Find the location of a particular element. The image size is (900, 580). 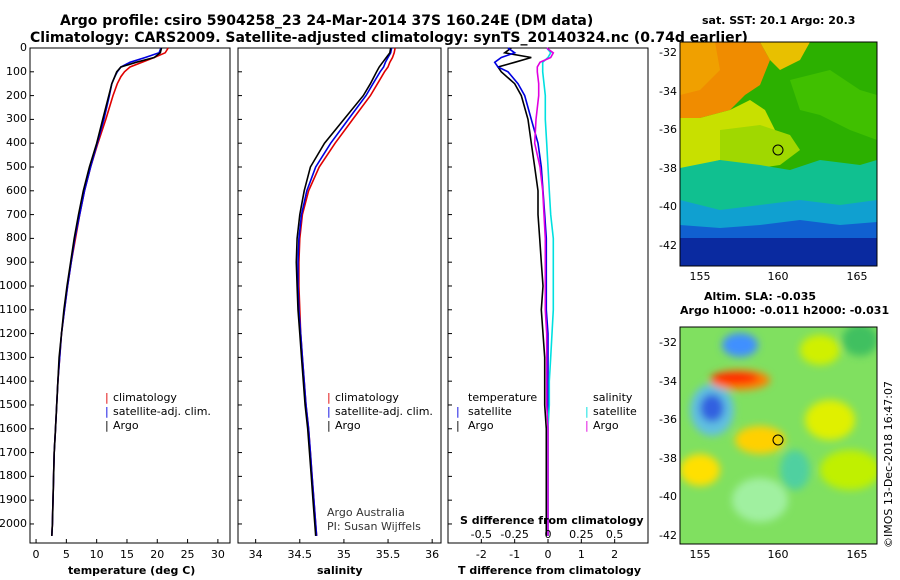

map-x-tick-0-1: 160 is located at coordinates (778, 276).